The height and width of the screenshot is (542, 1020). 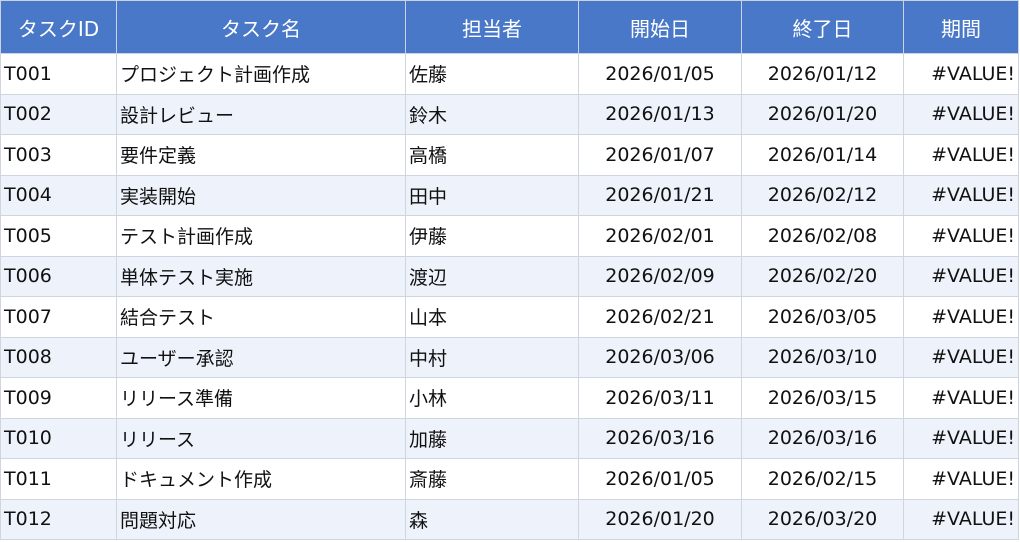 I want to click on table-cell: 2026/01/13, so click(x=660, y=114).